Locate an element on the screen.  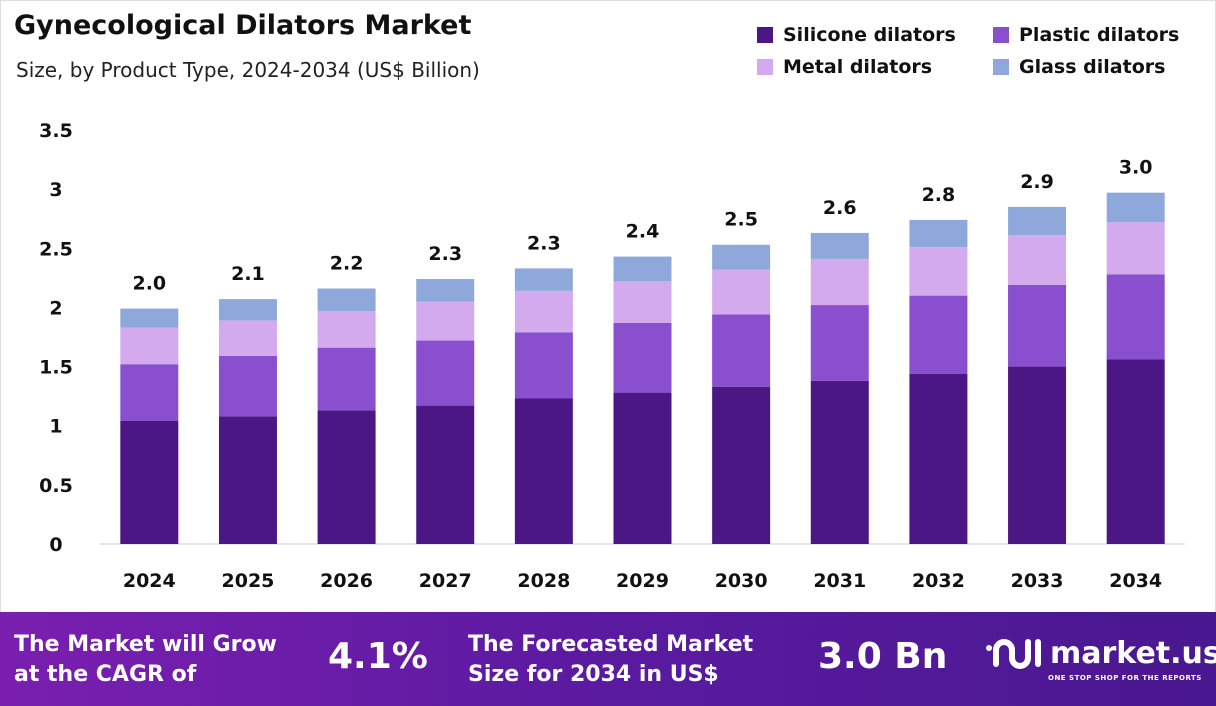
y-tick-label: 3 is located at coordinates (55, 190).